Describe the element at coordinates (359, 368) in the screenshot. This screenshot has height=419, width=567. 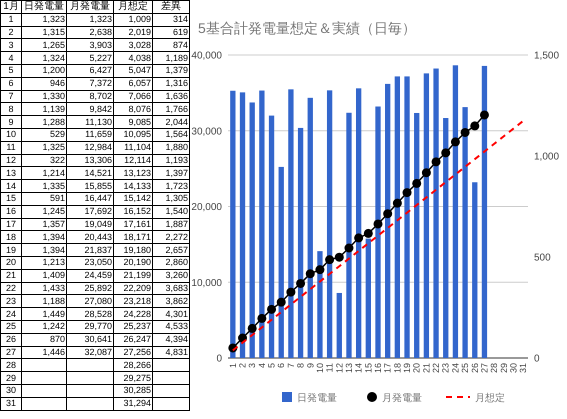
I see `x-tick-label: 14` at that location.